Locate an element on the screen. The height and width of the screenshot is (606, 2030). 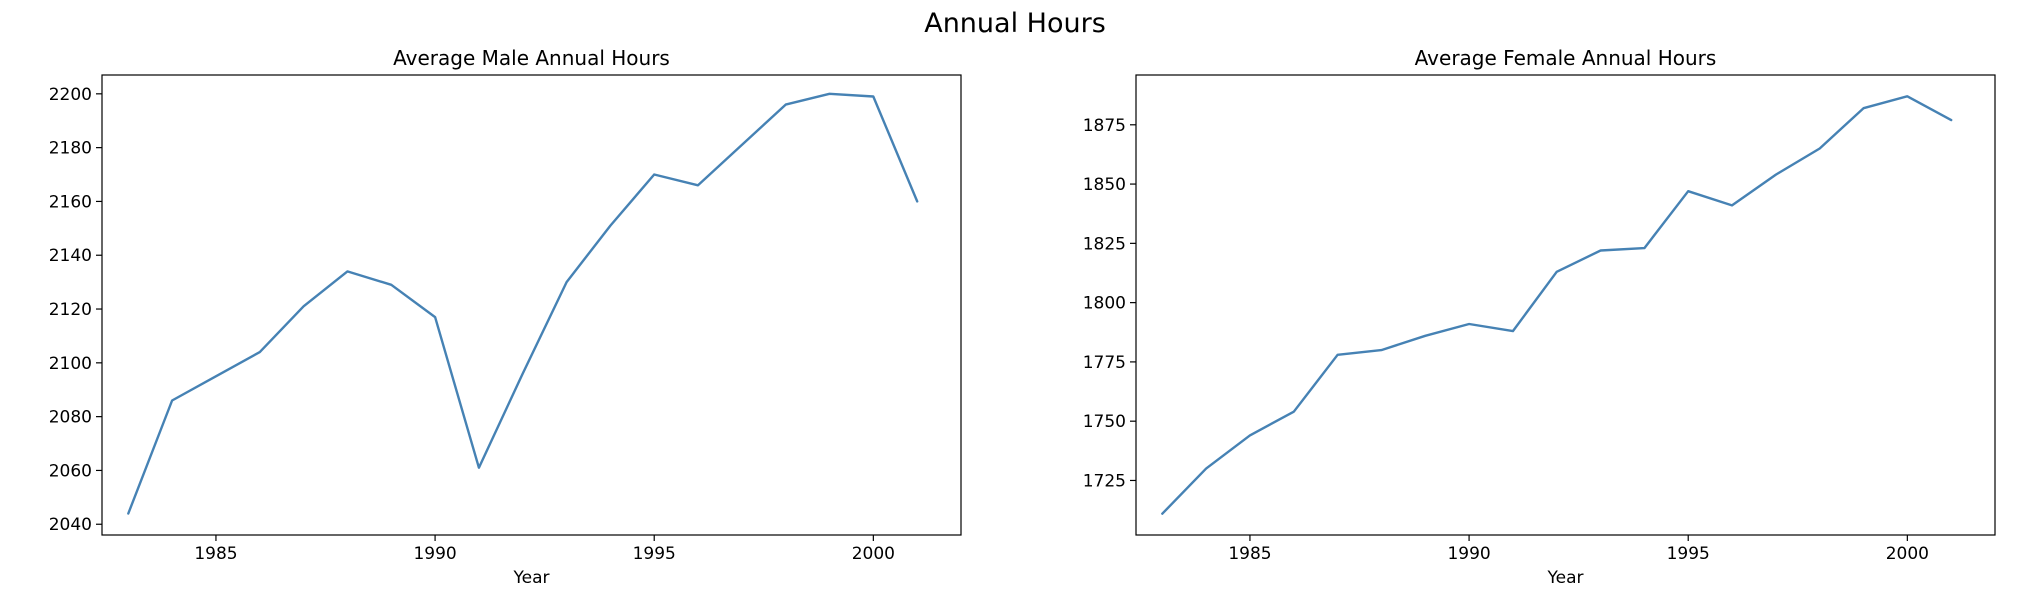
female-y-tick-label: 1775 is located at coordinates (1104, 363).